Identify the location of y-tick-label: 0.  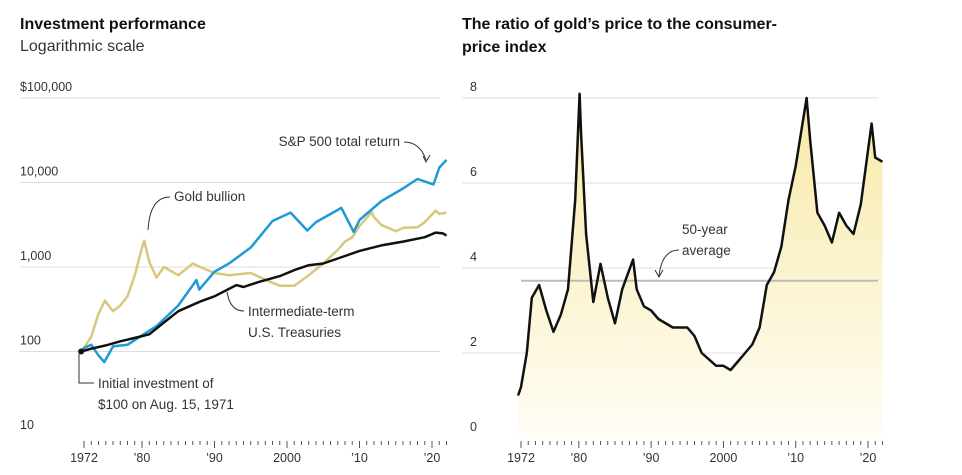
(473, 427).